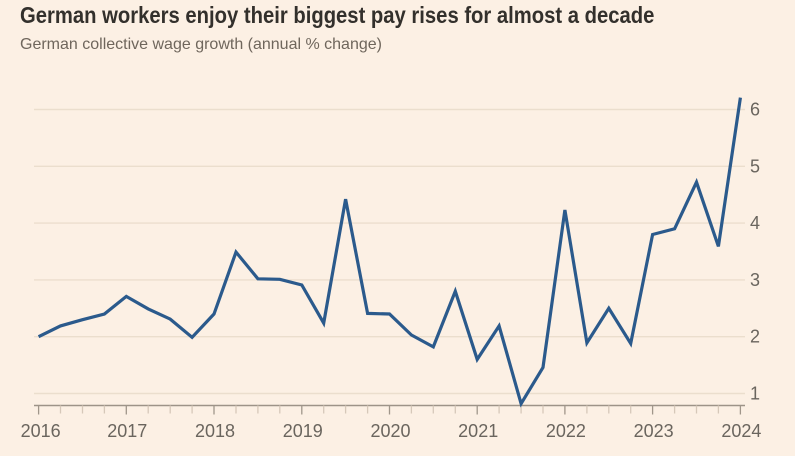 This screenshot has height=456, width=795. I want to click on svg-text: 2017, so click(127, 431).